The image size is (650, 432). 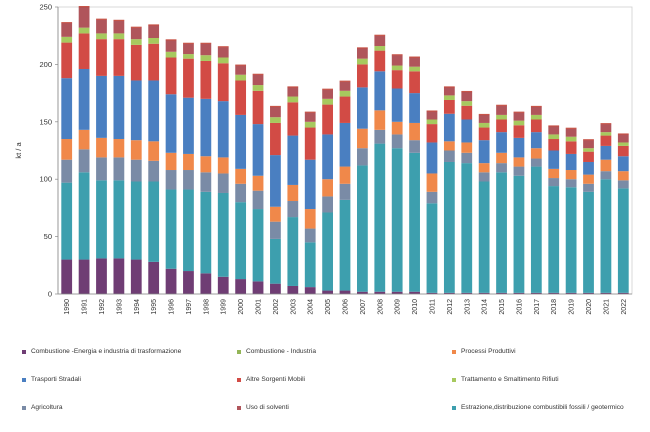 I want to click on x-tick-label: 1999, so click(x=224, y=307).